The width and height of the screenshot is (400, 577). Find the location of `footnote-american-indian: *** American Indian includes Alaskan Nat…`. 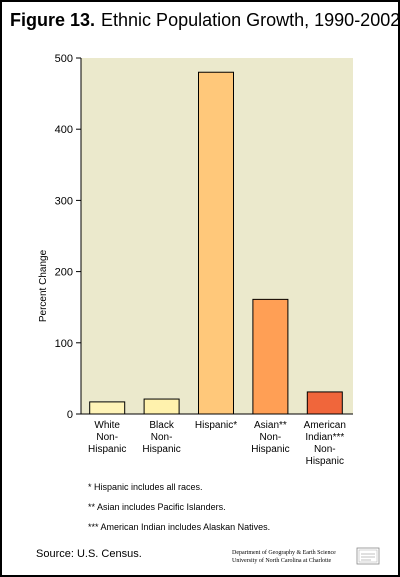

footnote-american-indian: *** American Indian includes Alaskan Nat… is located at coordinates (179, 527).